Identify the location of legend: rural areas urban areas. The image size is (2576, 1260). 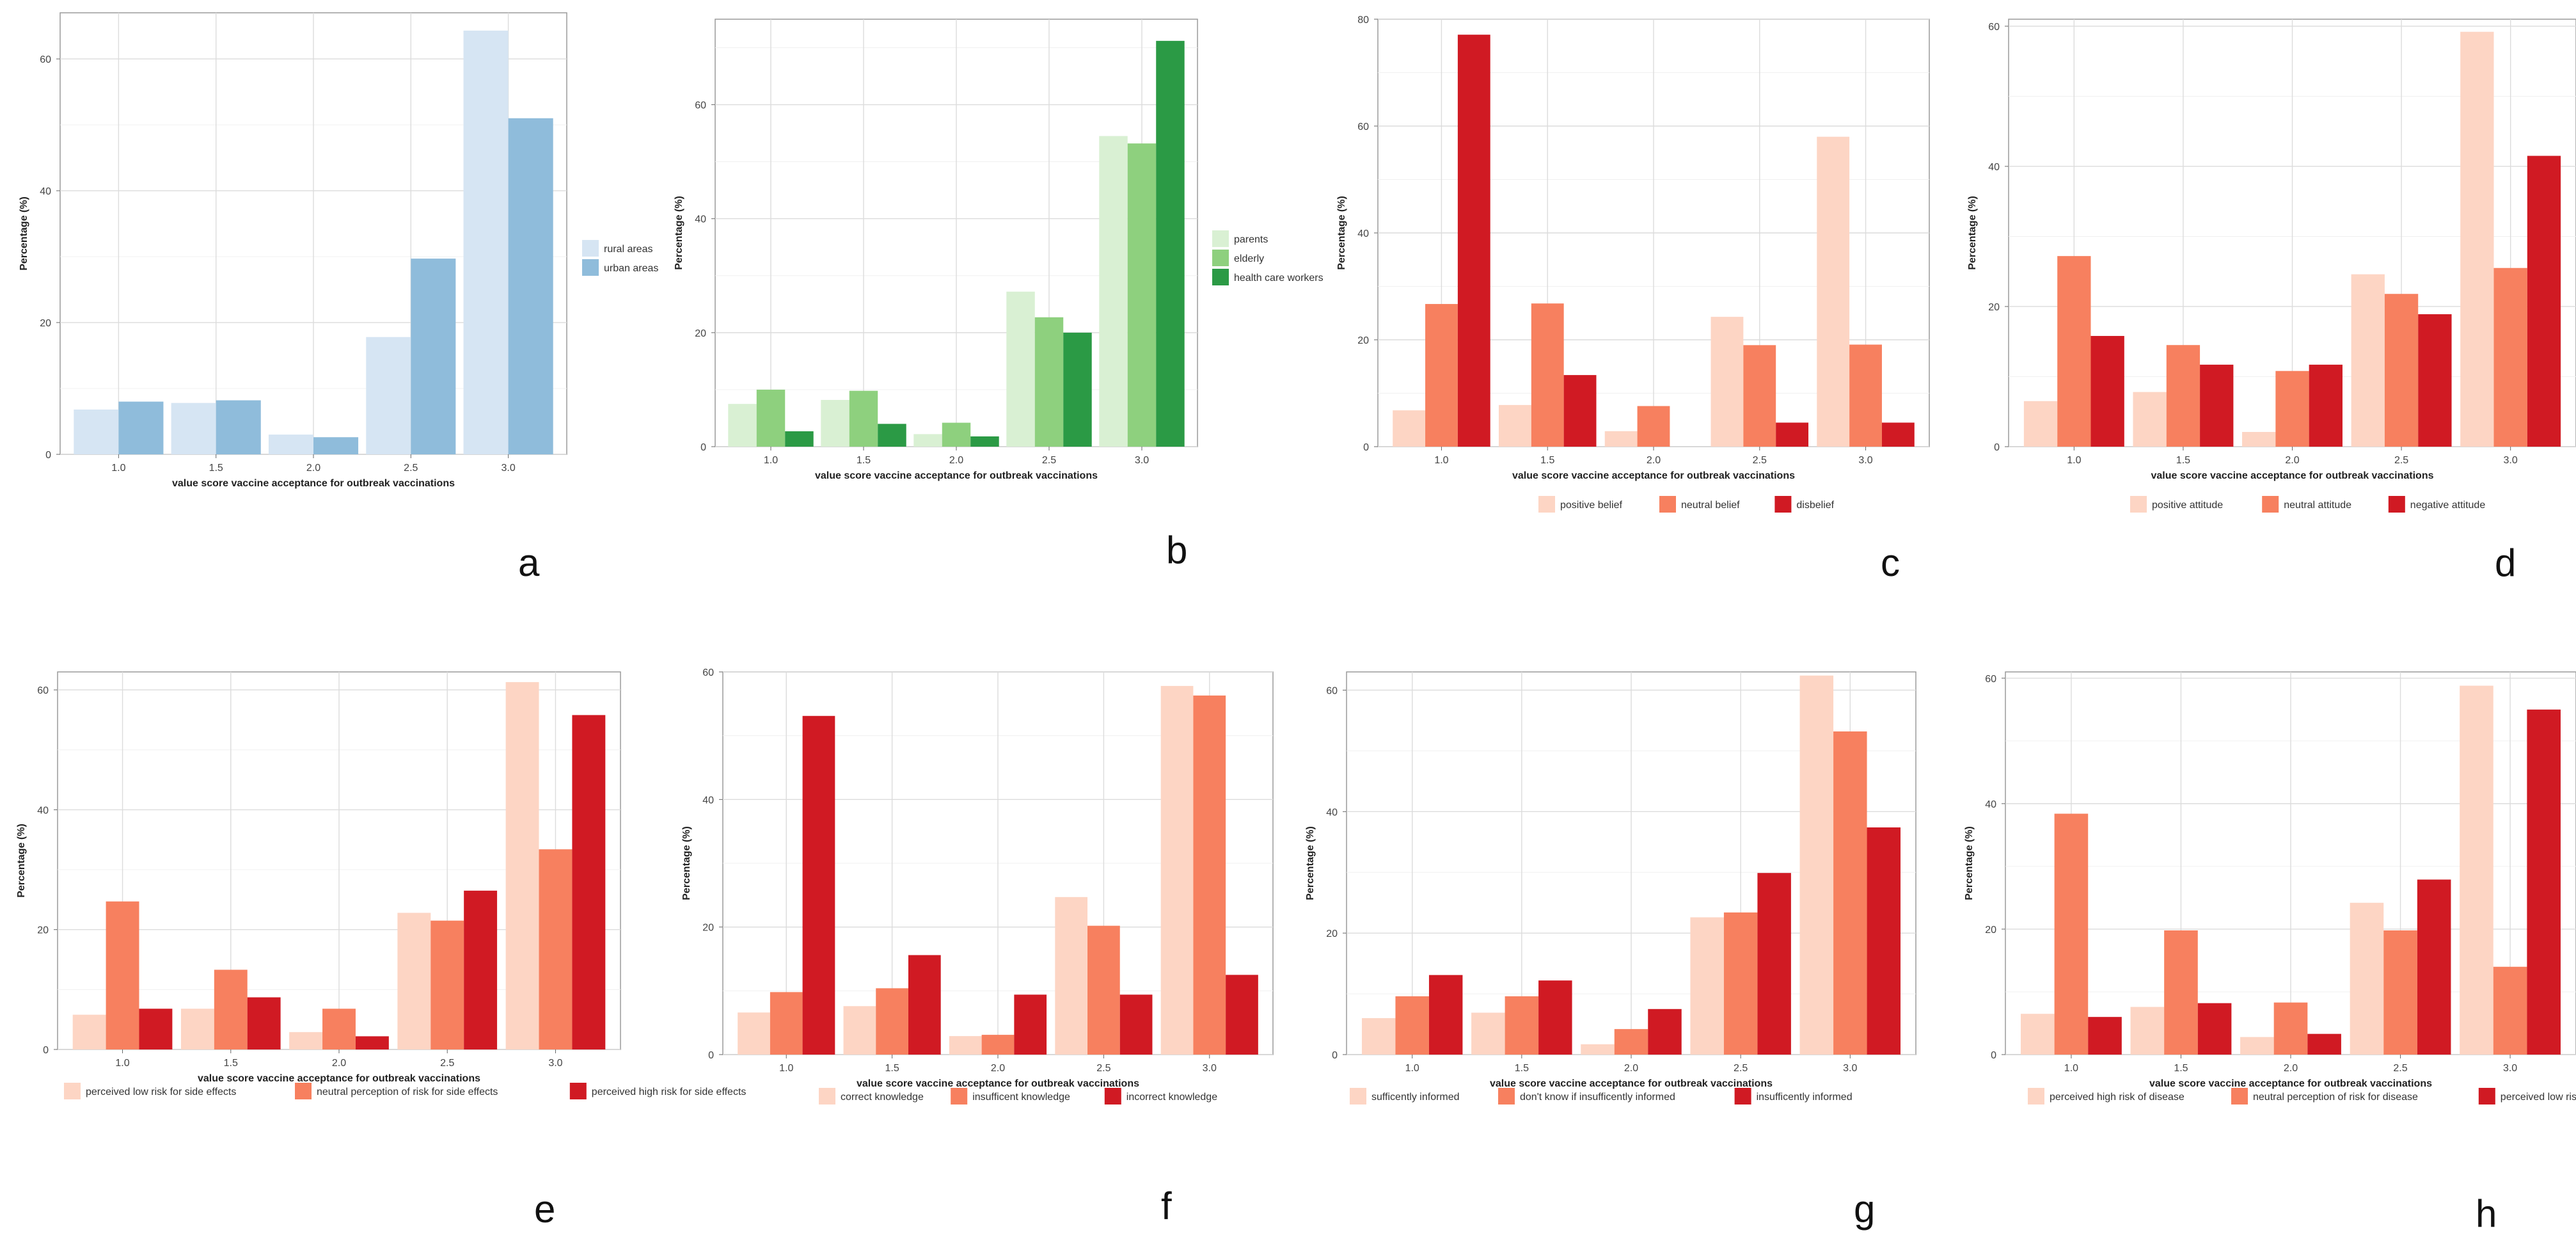
(620, 258).